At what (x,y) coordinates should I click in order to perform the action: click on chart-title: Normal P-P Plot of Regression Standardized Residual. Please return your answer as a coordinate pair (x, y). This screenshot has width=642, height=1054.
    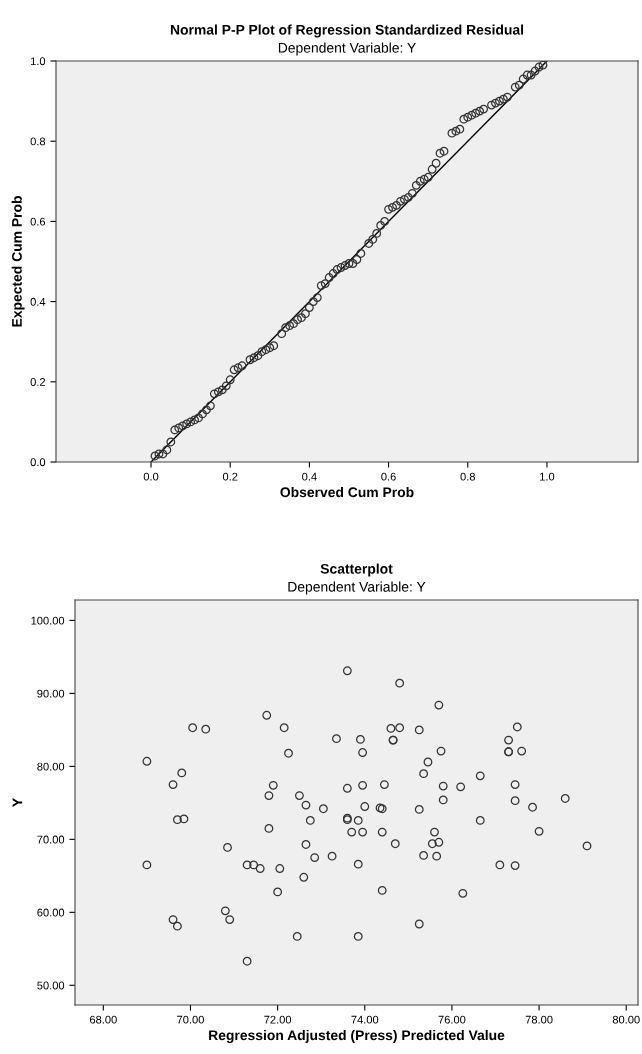
    Looking at the image, I should click on (347, 31).